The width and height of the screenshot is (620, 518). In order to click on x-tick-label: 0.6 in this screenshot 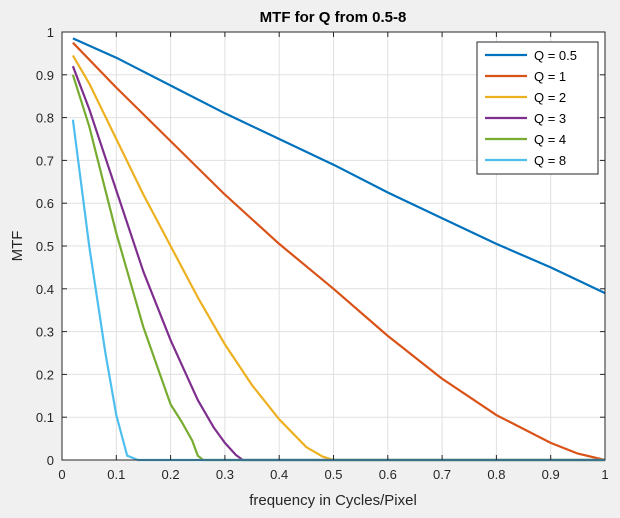, I will do `click(388, 474)`.